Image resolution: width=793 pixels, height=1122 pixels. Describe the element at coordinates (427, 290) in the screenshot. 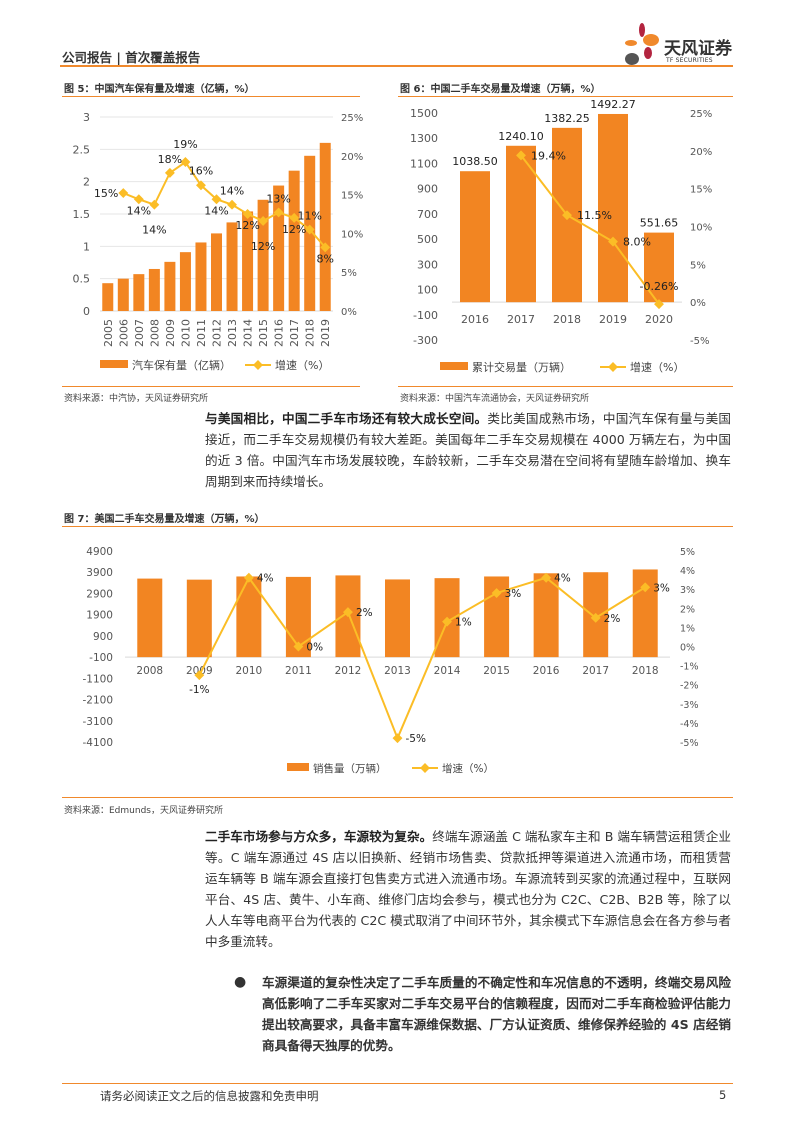

I see `y-tick-label: 100` at that location.